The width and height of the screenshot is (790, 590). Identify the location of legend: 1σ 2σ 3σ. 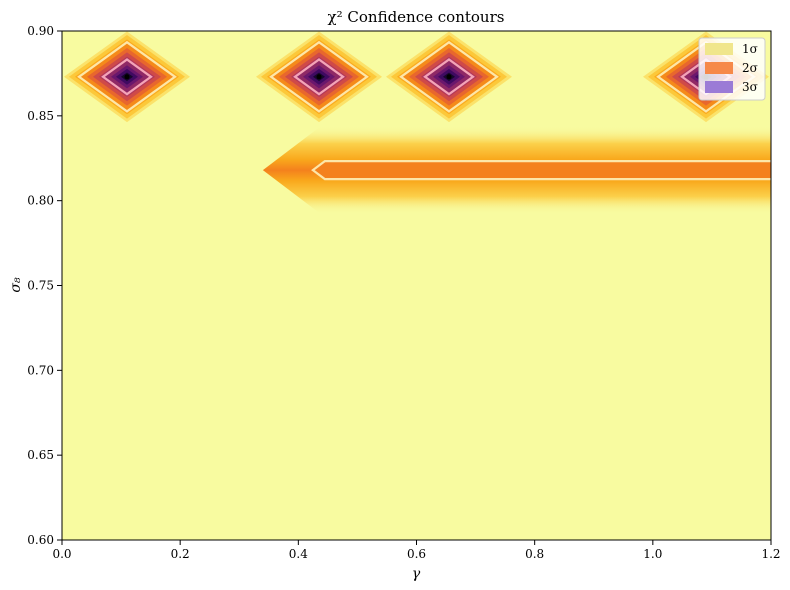
(732, 69).